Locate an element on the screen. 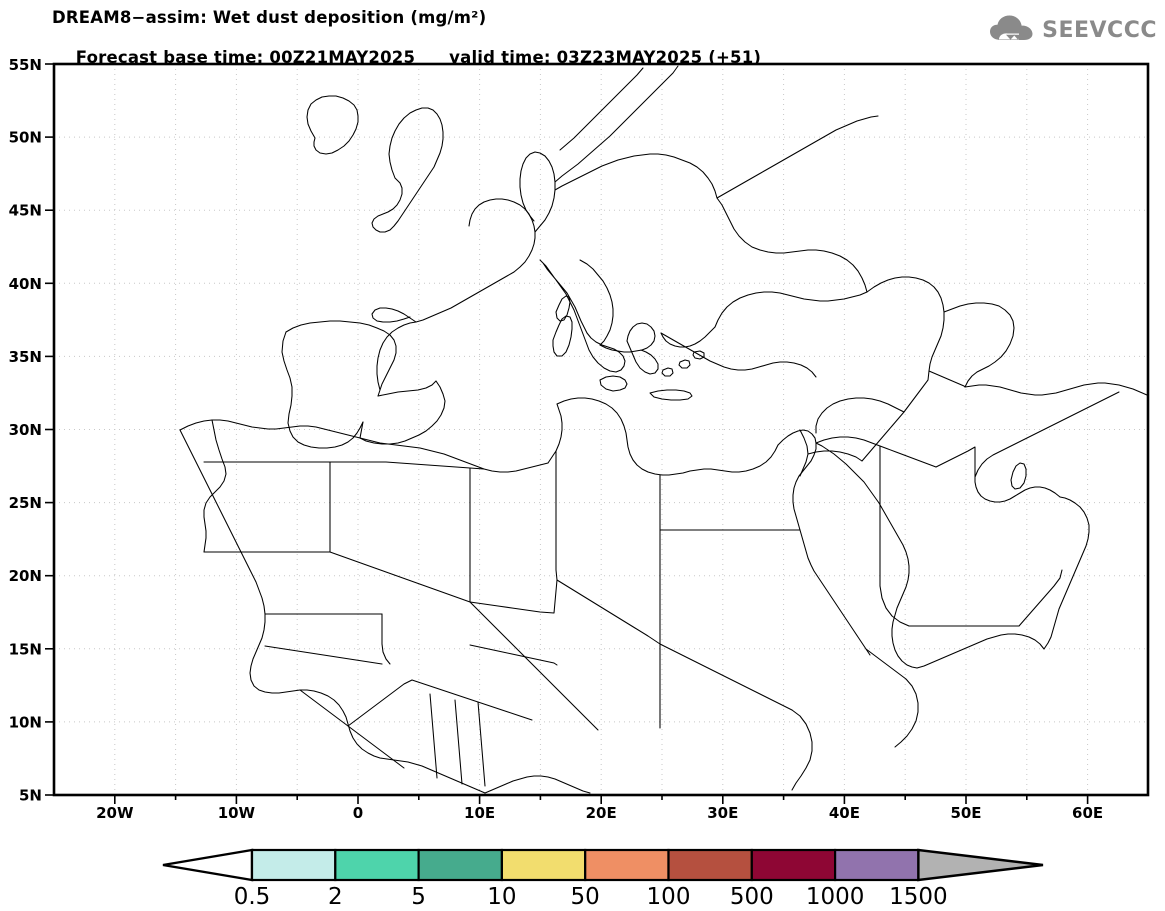 This screenshot has height=911, width=1165. colorbar-svg: 0.5 2 5 10 50 100 500 1000 1500 is located at coordinates (603, 879).